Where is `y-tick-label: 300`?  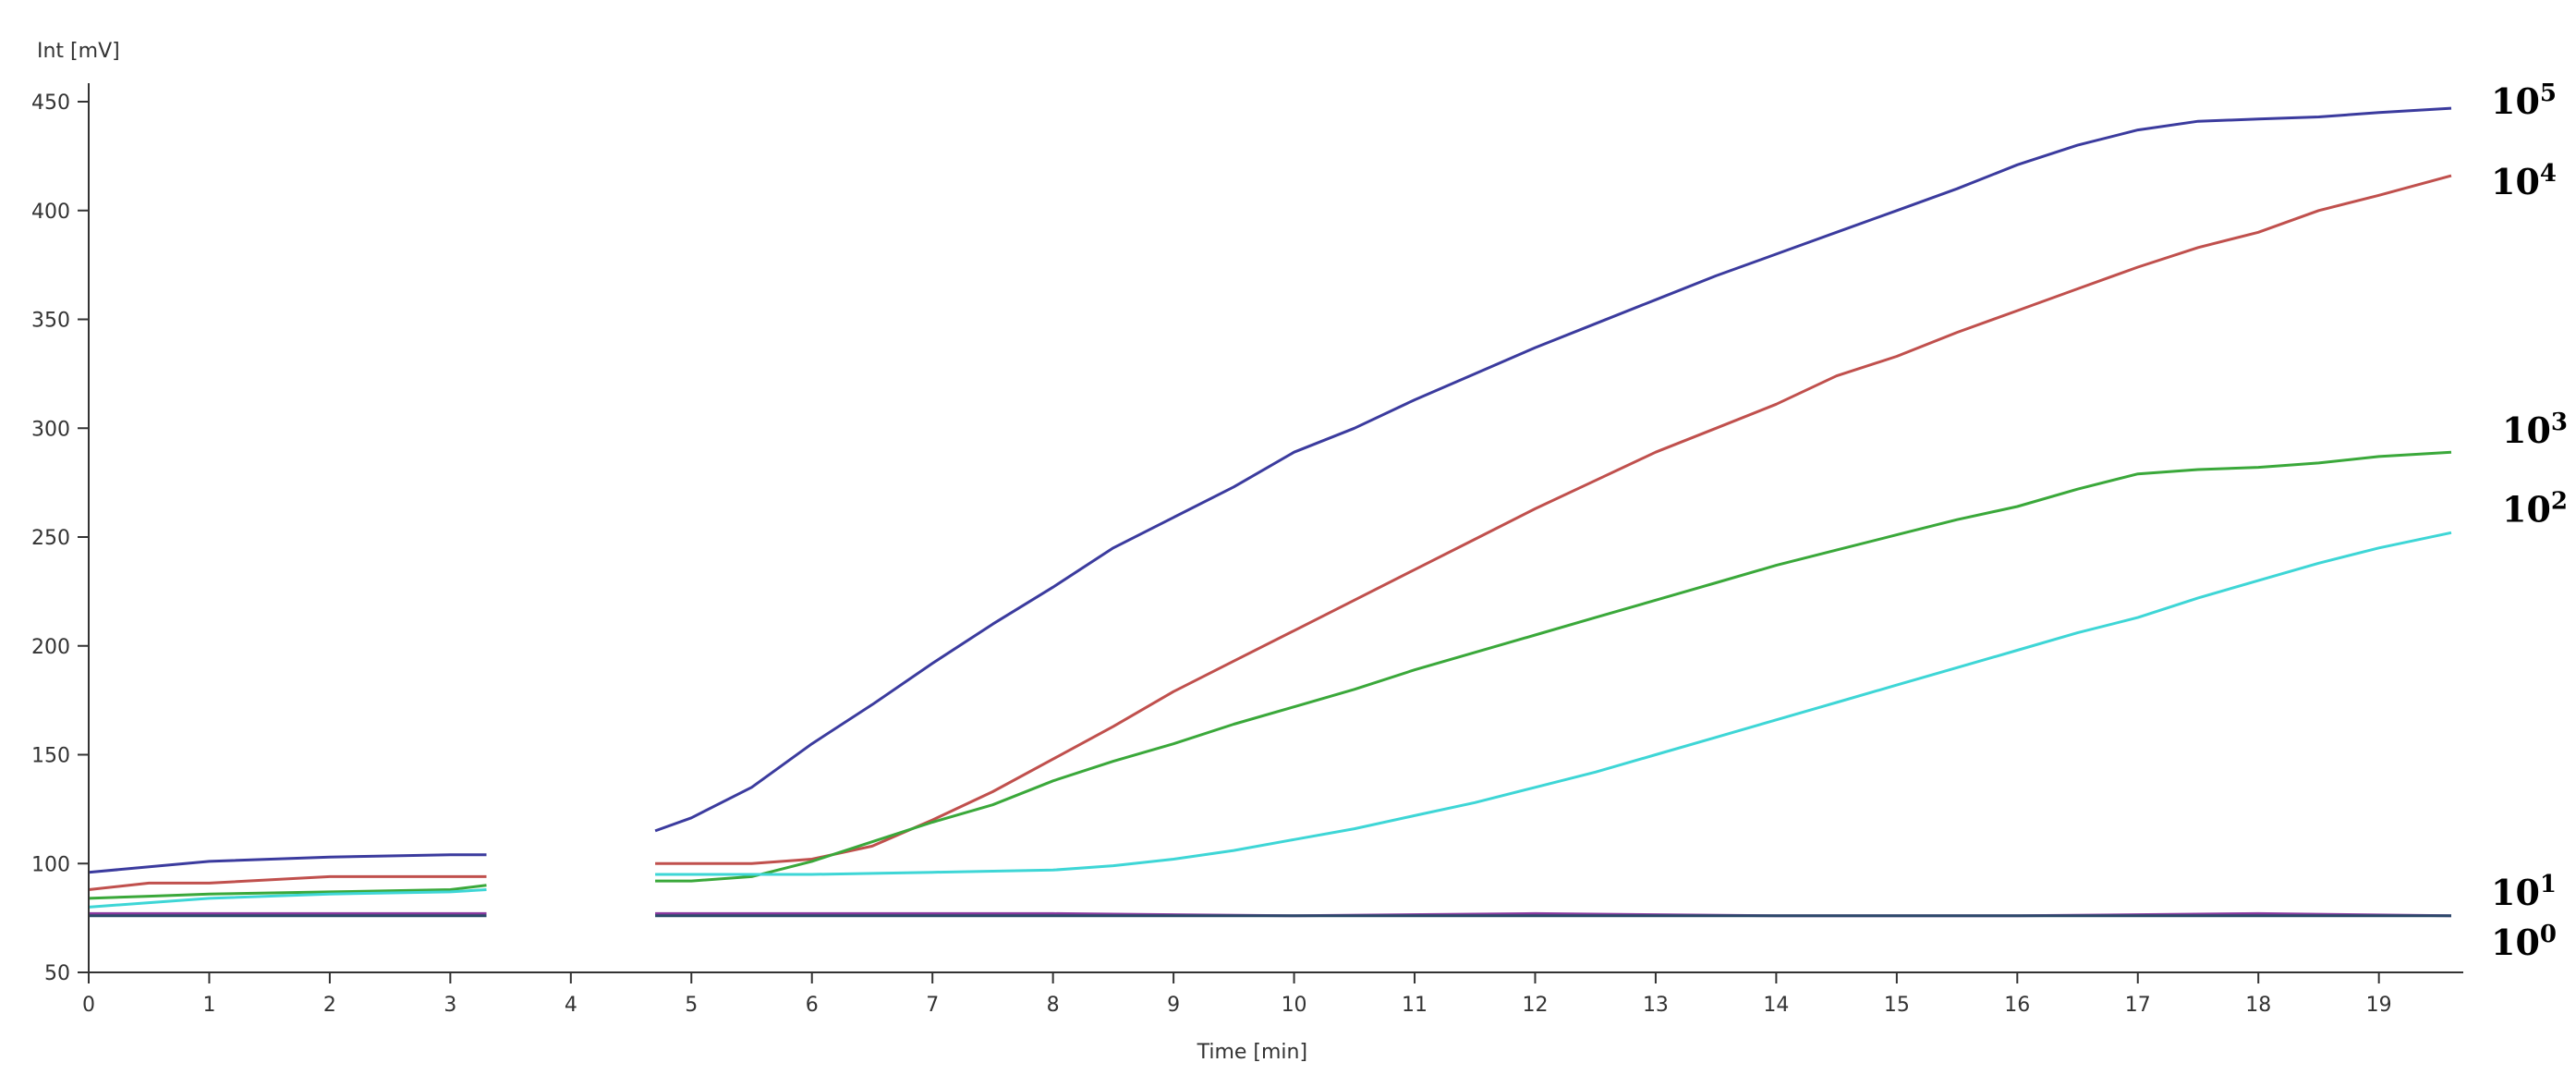 y-tick-label: 300 is located at coordinates (50, 430).